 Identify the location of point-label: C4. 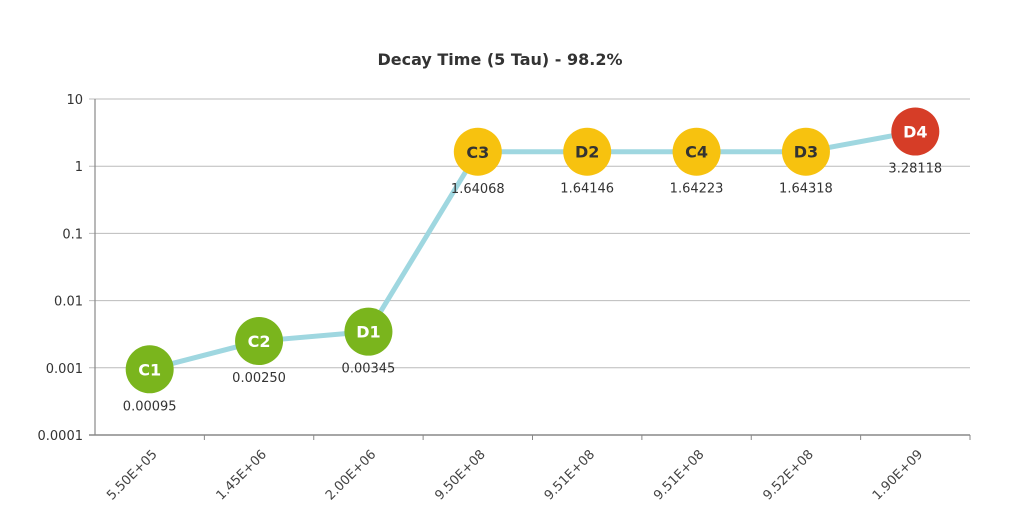
(696, 152).